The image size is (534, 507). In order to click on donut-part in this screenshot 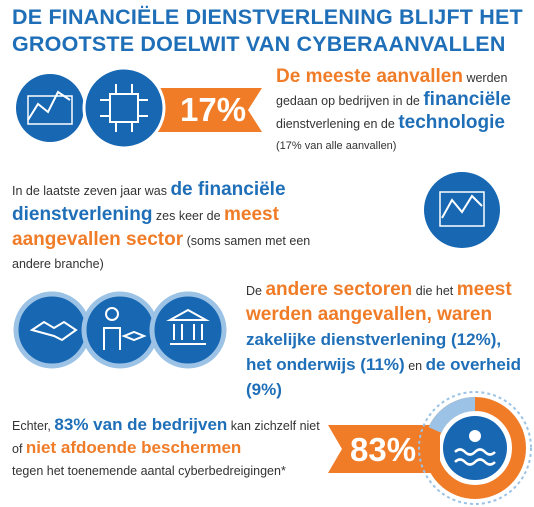, I will do `click(452, 415)`.